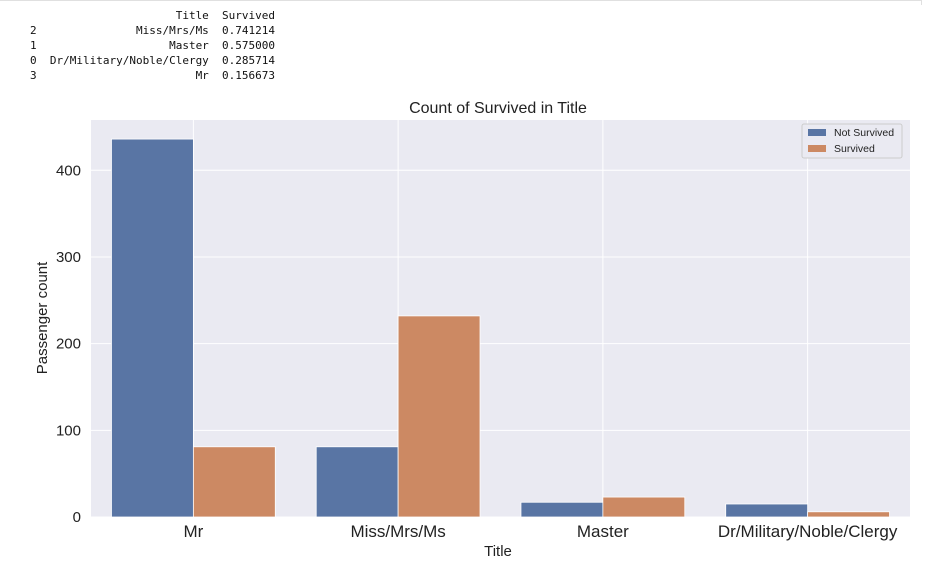  Describe the element at coordinates (397, 531) in the screenshot. I see `x-tick-label: Miss/Mrs/Ms` at that location.